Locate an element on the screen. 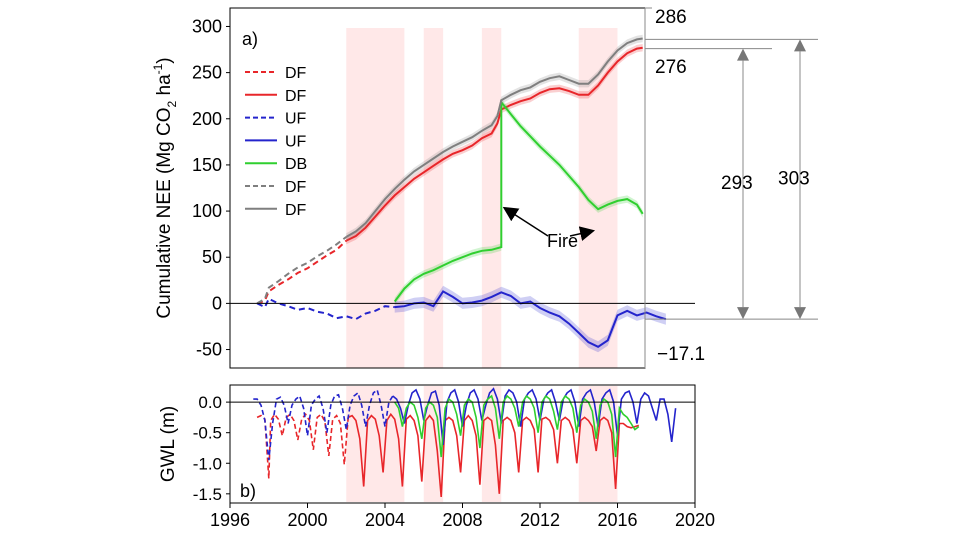  panel-b-ylabel: GWL (m) is located at coordinates (168, 444).